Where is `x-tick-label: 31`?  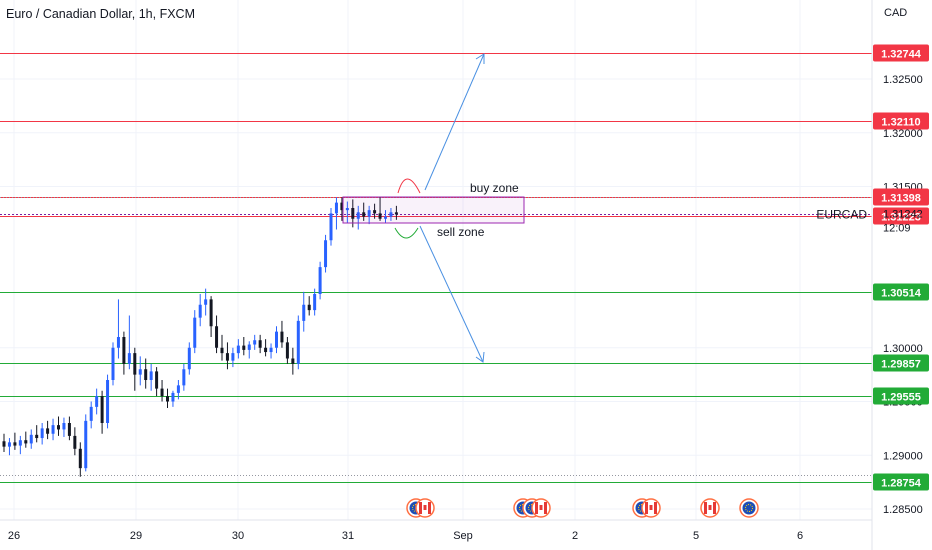
x-tick-label: 31 is located at coordinates (348, 536).